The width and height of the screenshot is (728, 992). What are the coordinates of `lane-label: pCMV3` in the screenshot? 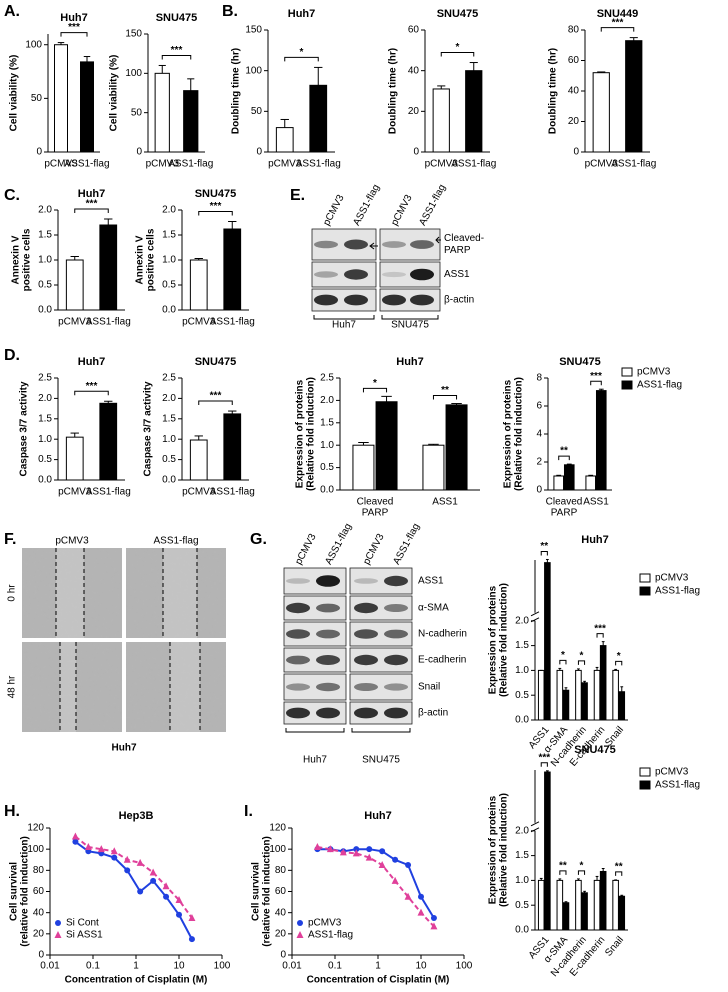 It's located at (374, 549).